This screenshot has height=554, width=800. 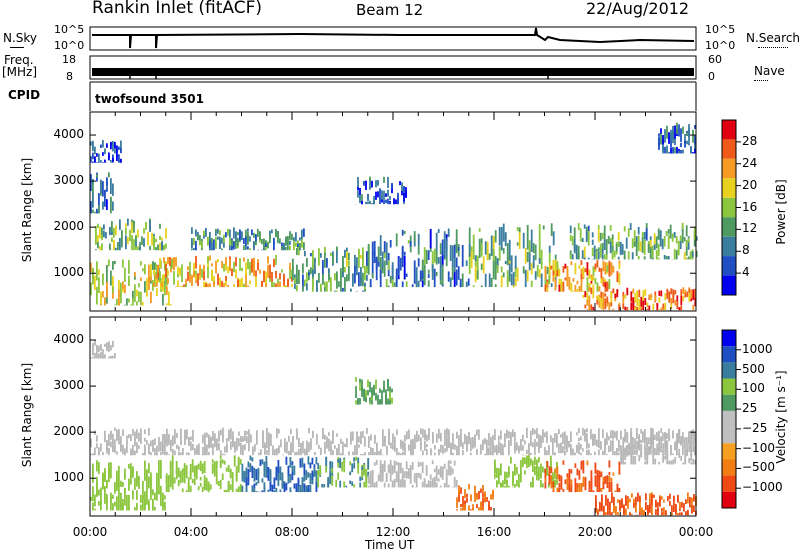 What do you see at coordinates (762, 487) in the screenshot?
I see `colorbar-tick-label: −1000` at bounding box center [762, 487].